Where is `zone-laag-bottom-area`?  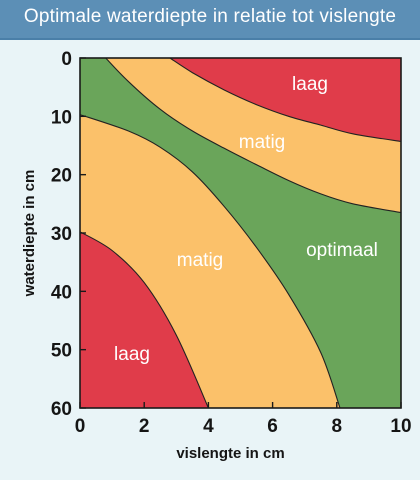
zone-laag-bottom-area is located at coordinates (144, 319).